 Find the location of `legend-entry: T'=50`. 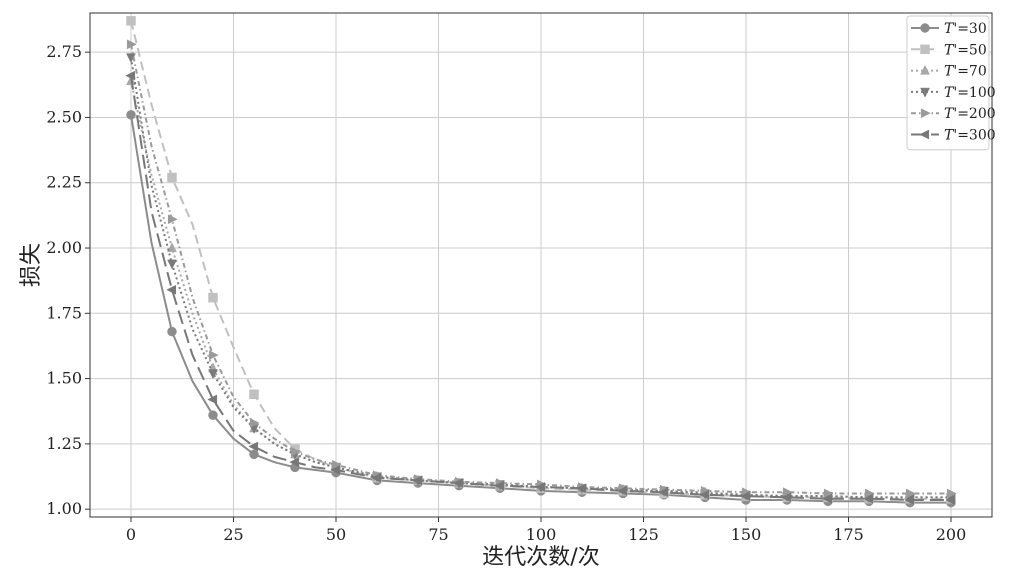

legend-entry: T'=50 is located at coordinates (949, 50).